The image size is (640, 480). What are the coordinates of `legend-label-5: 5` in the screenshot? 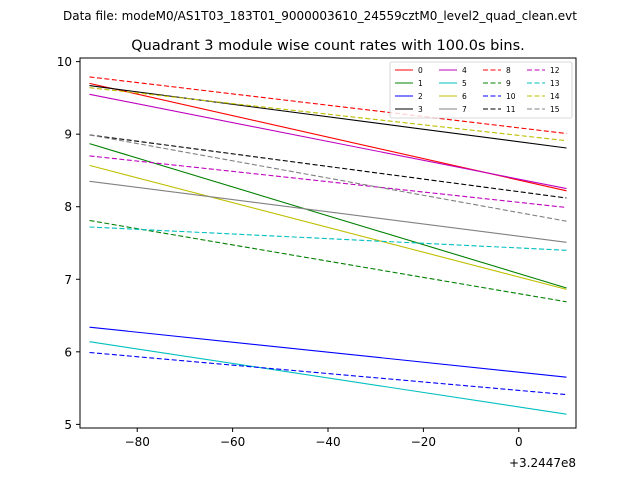 It's located at (464, 83).